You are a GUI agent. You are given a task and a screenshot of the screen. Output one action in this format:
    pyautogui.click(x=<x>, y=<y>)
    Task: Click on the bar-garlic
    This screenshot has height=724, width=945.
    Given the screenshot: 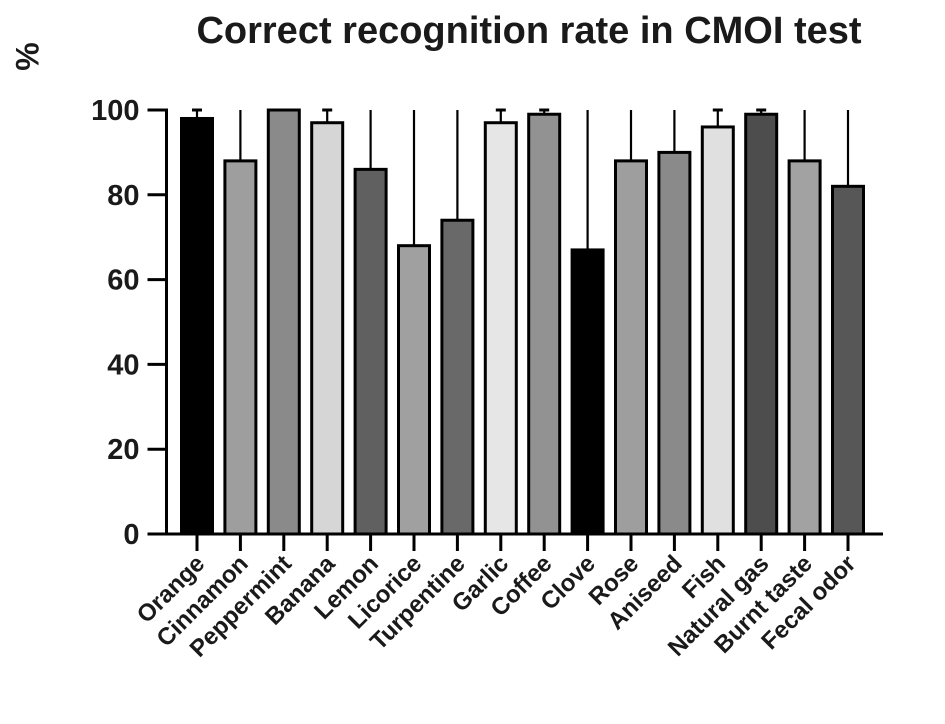 What is the action you would take?
    pyautogui.click(x=500, y=328)
    